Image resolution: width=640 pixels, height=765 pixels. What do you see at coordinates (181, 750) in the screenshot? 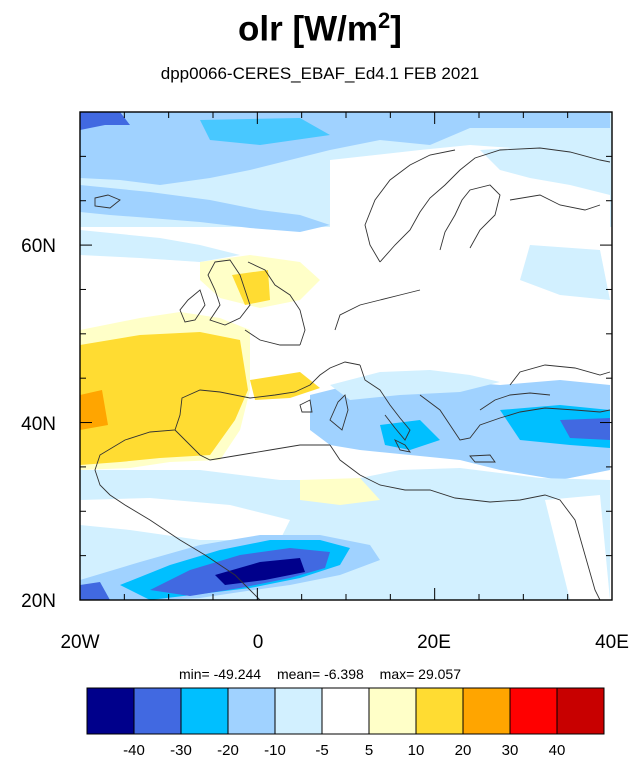
I see `colorbar-label: -30` at bounding box center [181, 750].